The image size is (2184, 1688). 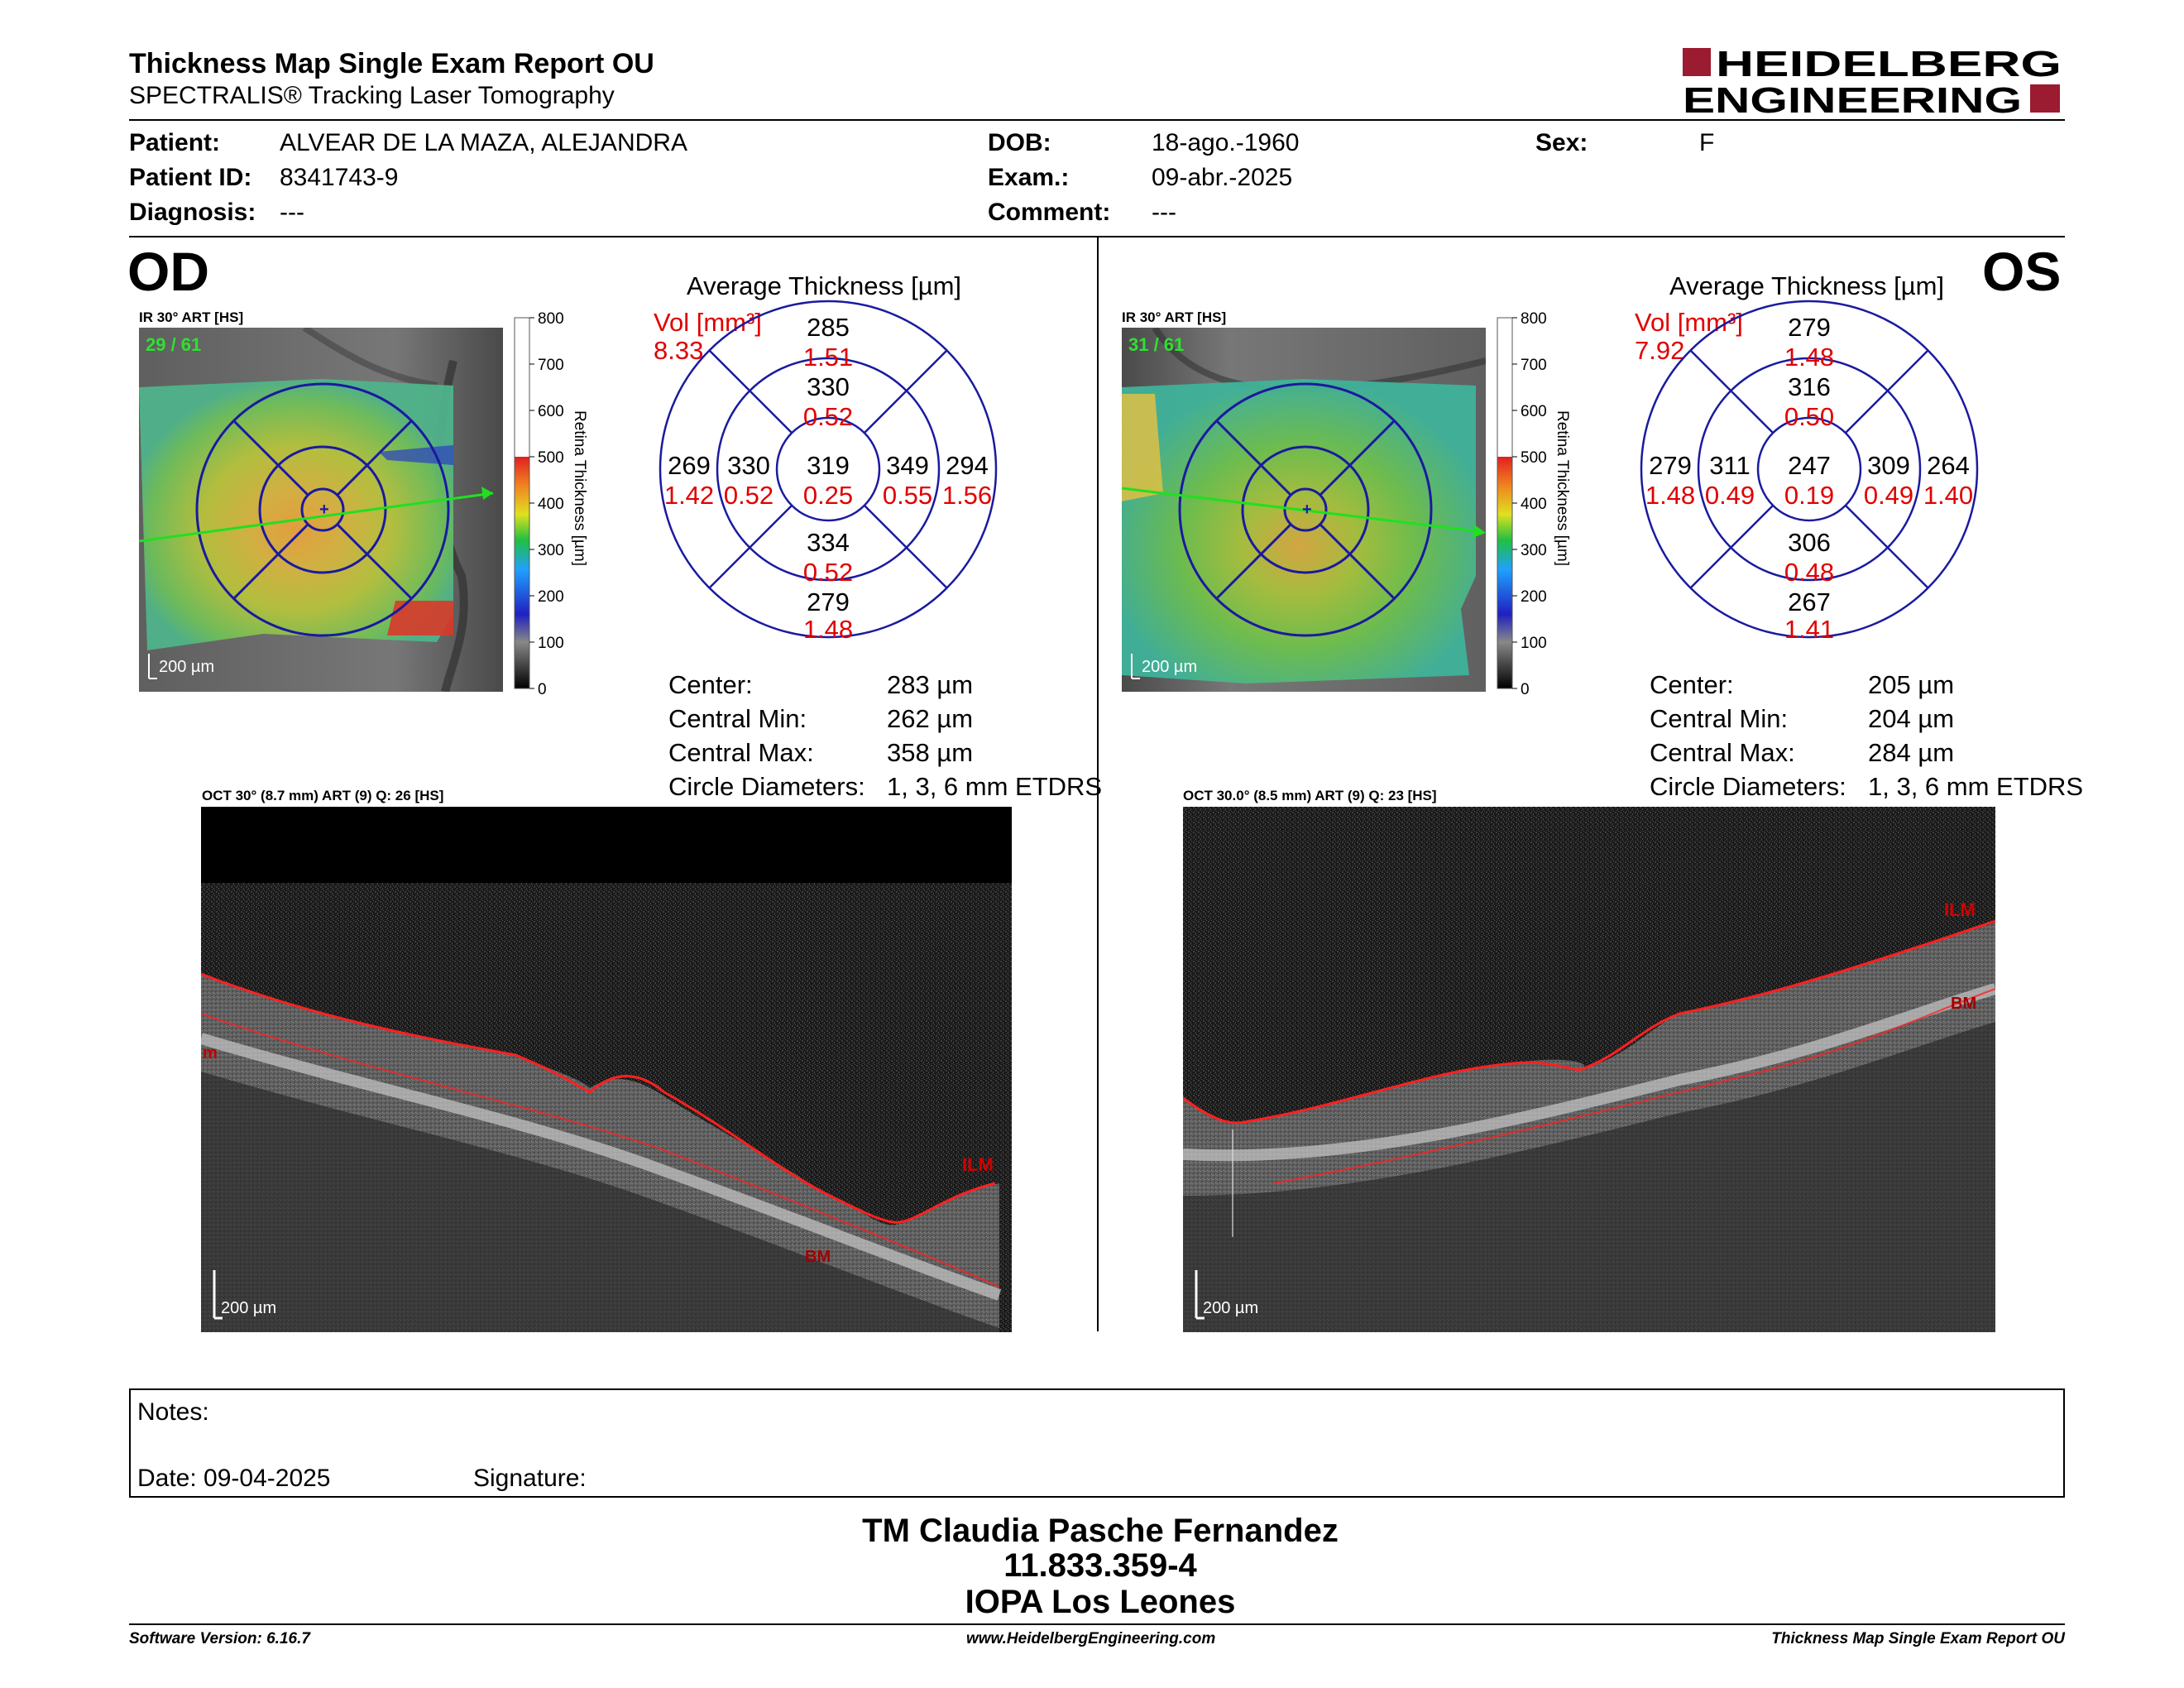 What do you see at coordinates (173, 344) in the screenshot?
I see `od-frame-count: 29 / 61` at bounding box center [173, 344].